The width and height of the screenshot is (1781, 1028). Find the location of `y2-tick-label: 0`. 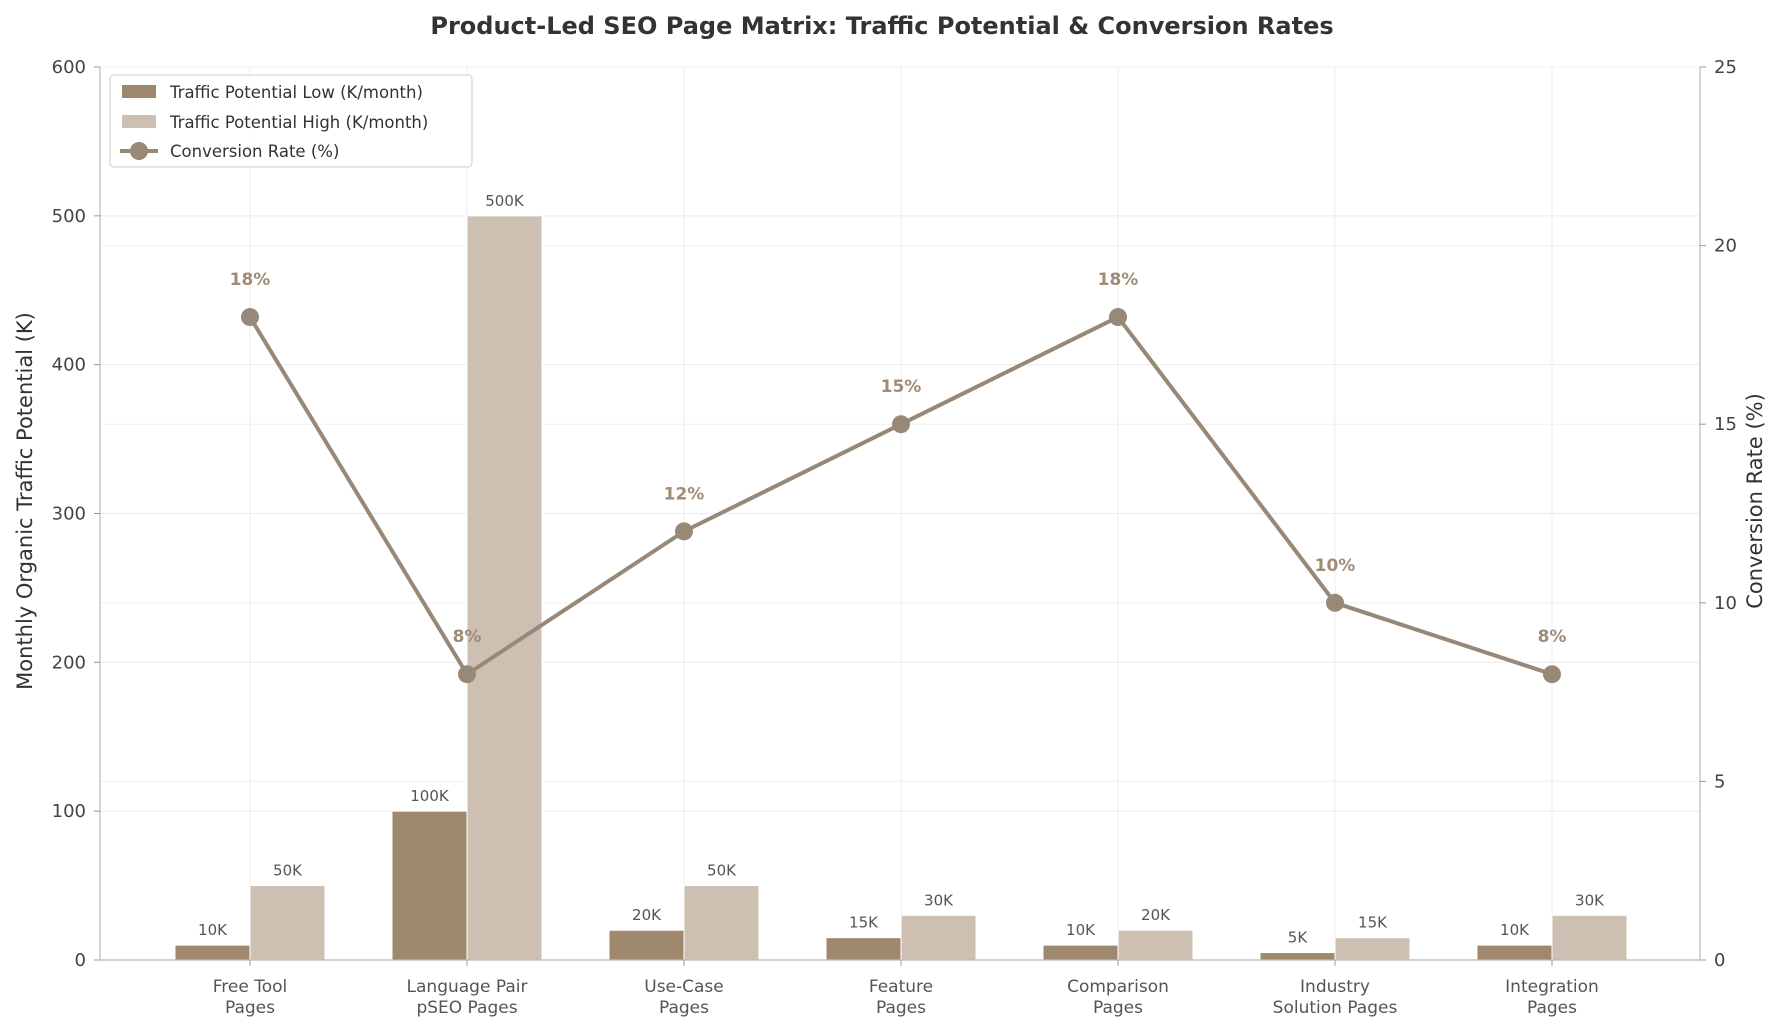

y2-tick-label: 0 is located at coordinates (1719, 960).